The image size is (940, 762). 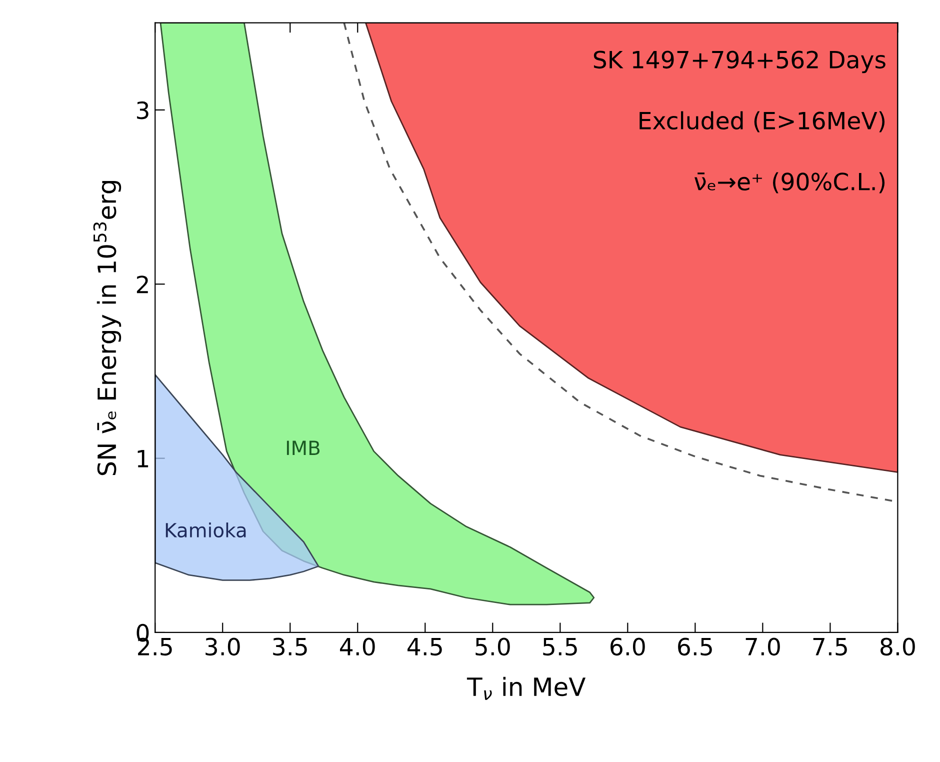 I want to click on y-tick-label: 2, so click(x=142, y=285).